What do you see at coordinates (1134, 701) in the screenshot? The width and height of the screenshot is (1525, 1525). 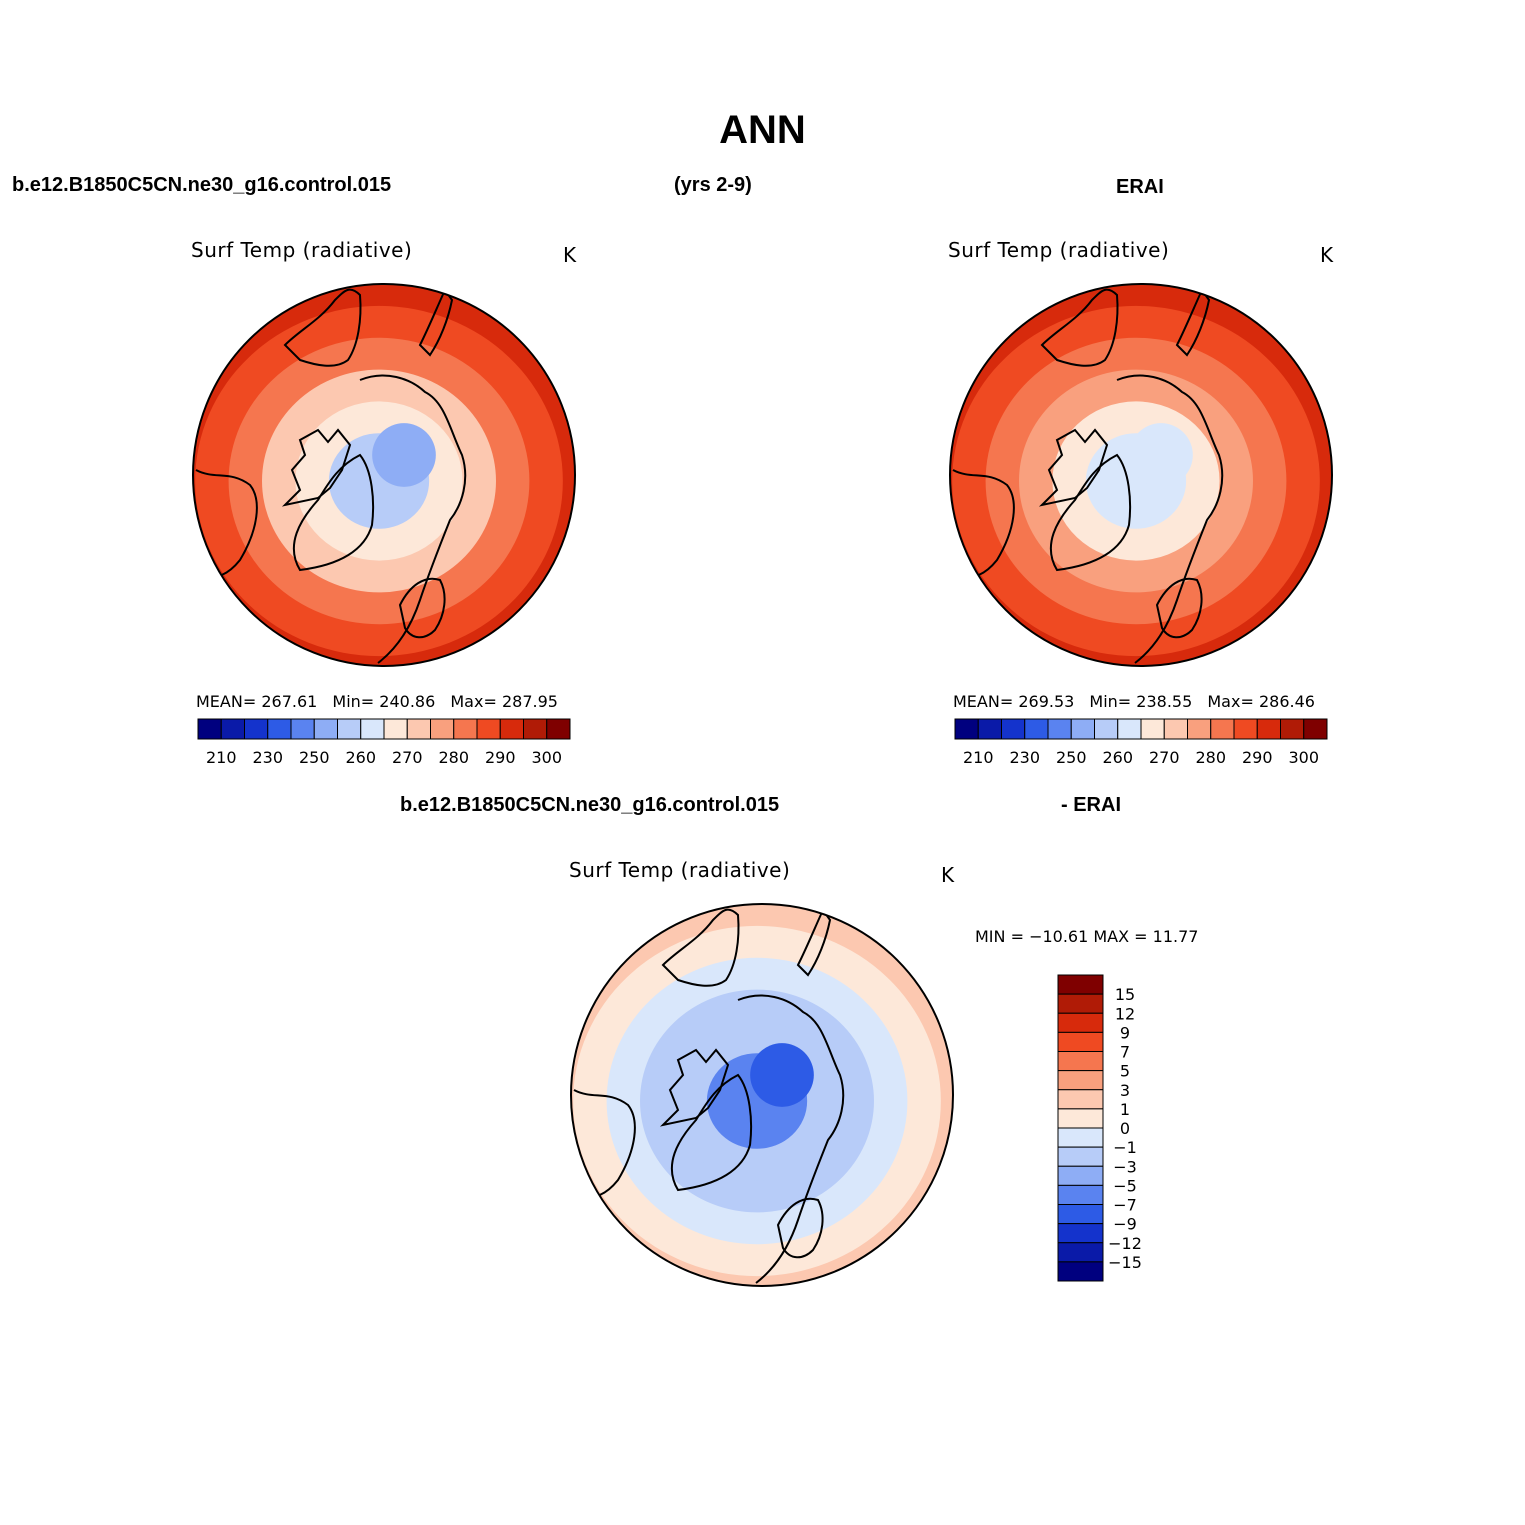 I see `obs-stats: MEAN= 269.53 Min= 238.55 Max= 286.46` at bounding box center [1134, 701].